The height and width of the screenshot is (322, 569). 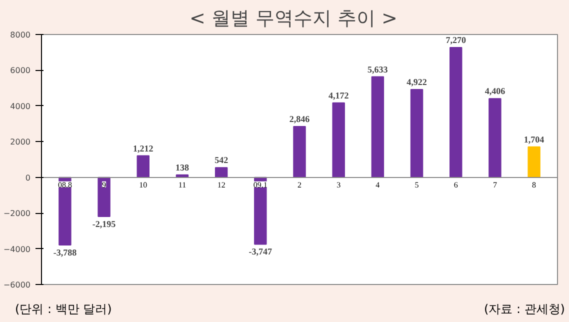 What do you see at coordinates (182, 167) in the screenshot?
I see `data-label: 138` at bounding box center [182, 167].